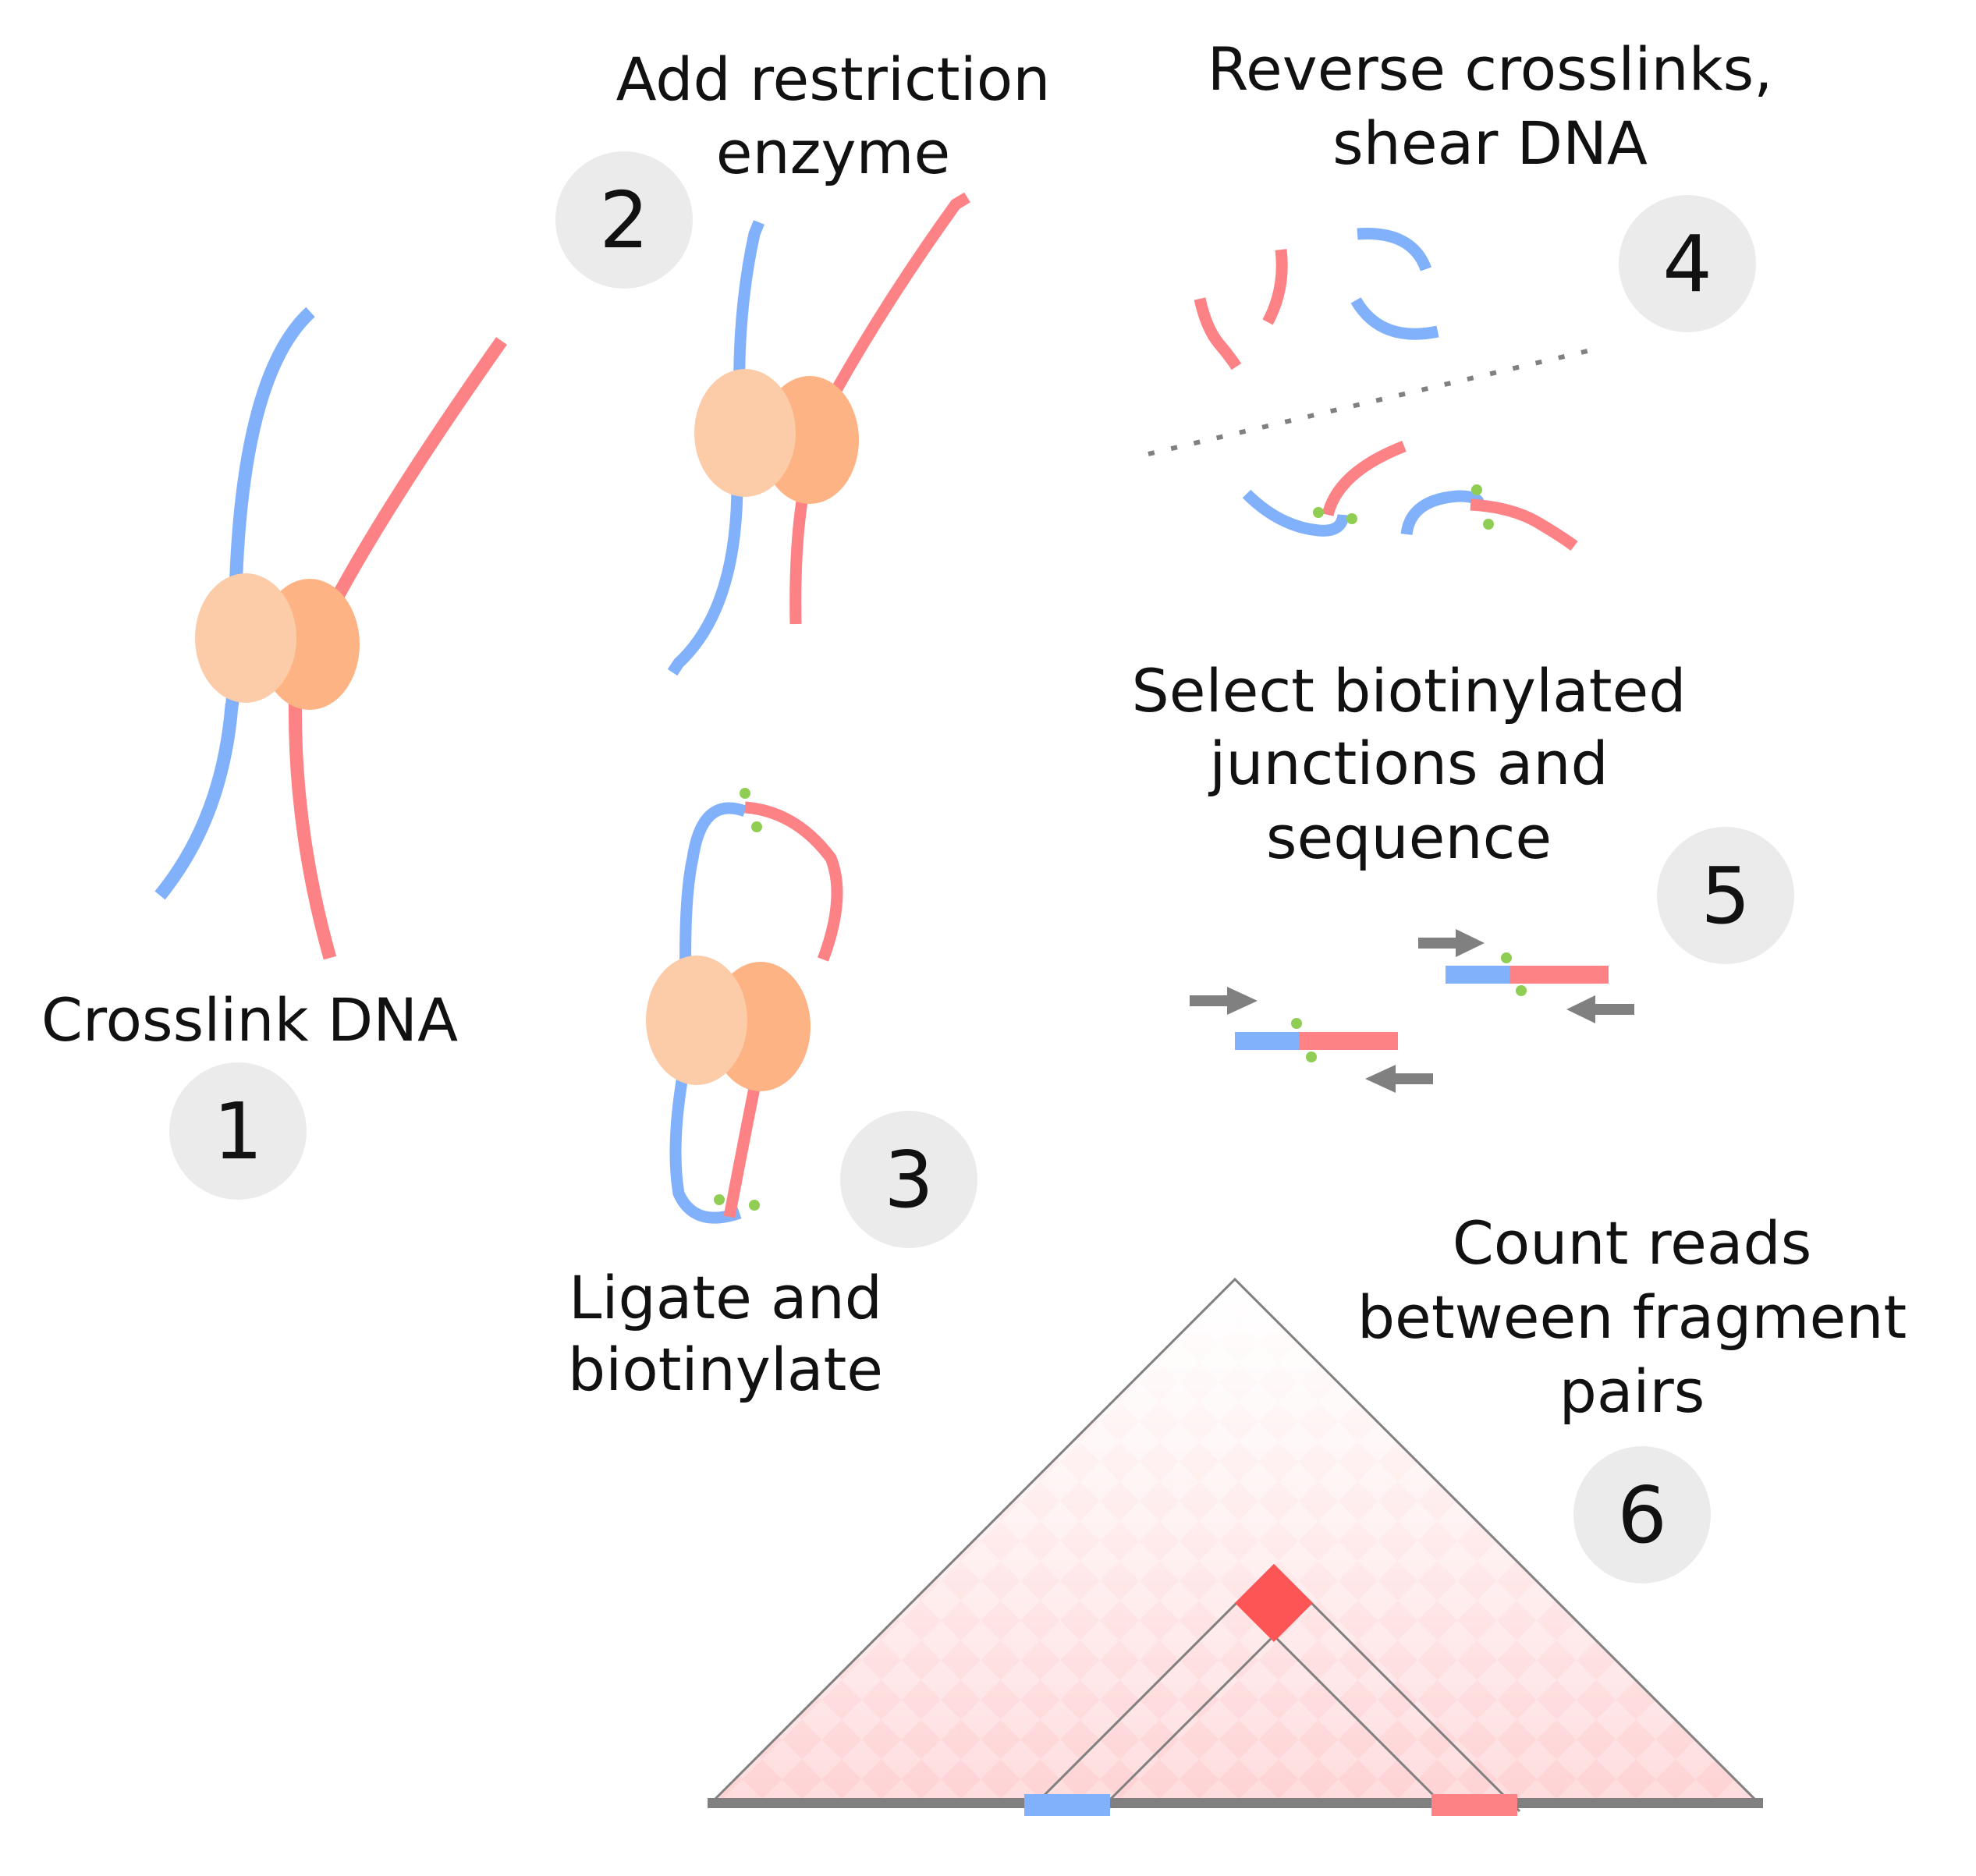 The height and width of the screenshot is (1876, 1976). What do you see at coordinates (1490, 143) in the screenshot?
I see `step-4-label-line-2: shear DNA` at bounding box center [1490, 143].